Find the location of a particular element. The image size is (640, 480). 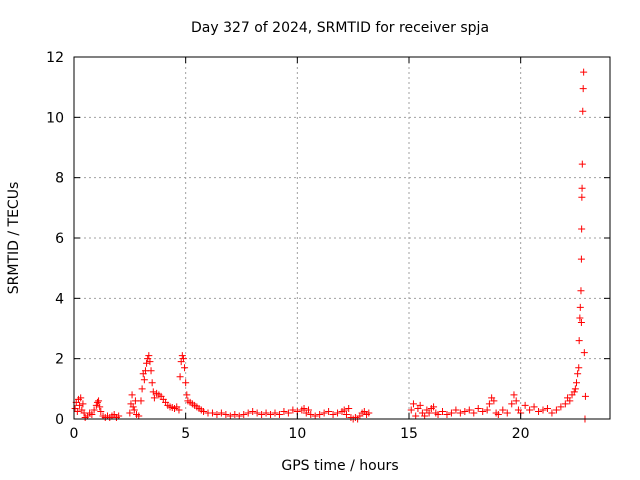

y-tick-label: 6 is located at coordinates (59, 239).